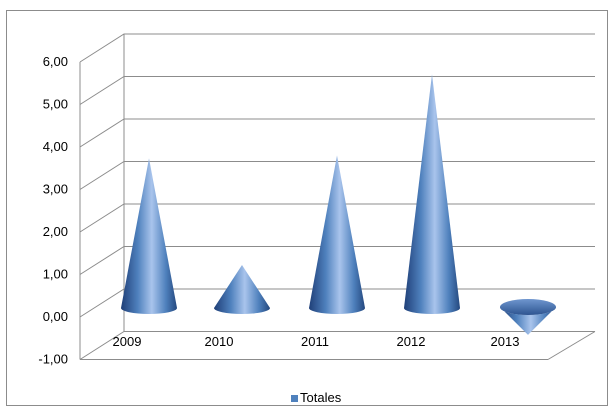 The width and height of the screenshot is (616, 411). I want to click on x-category-label: 2009, so click(127, 341).